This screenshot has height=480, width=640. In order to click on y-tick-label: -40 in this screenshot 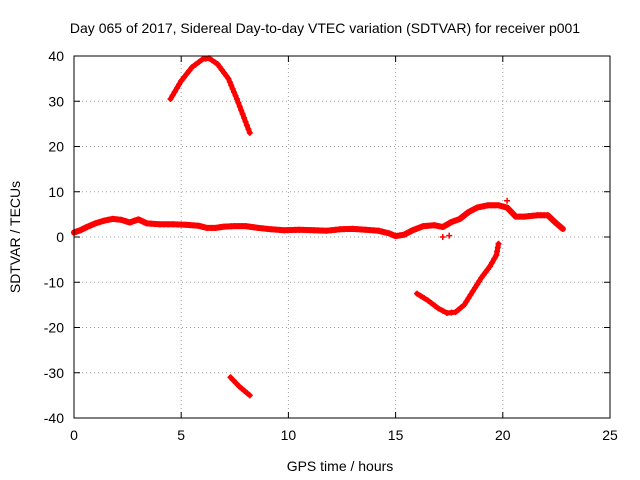, I will do `click(54, 418)`.